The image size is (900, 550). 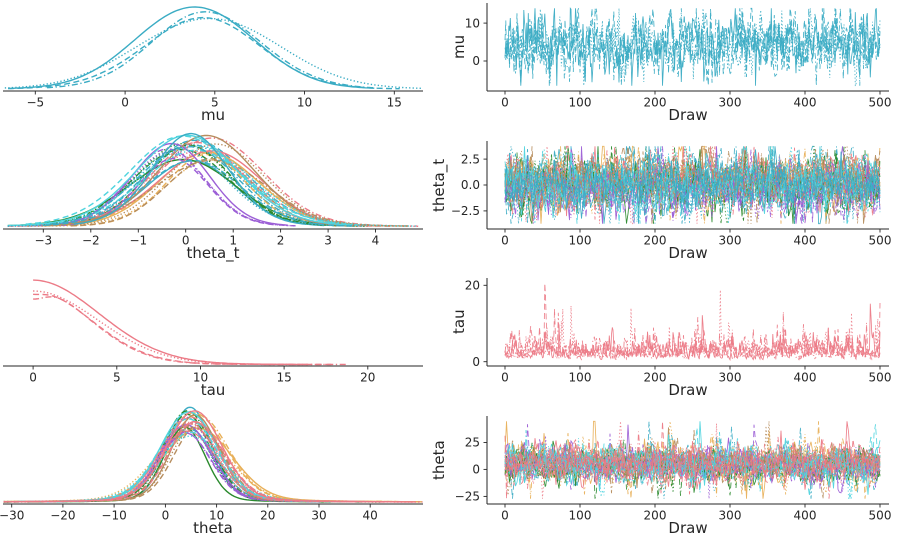 What do you see at coordinates (476, 47) in the screenshot?
I see `y-axis: 0 10` at bounding box center [476, 47].